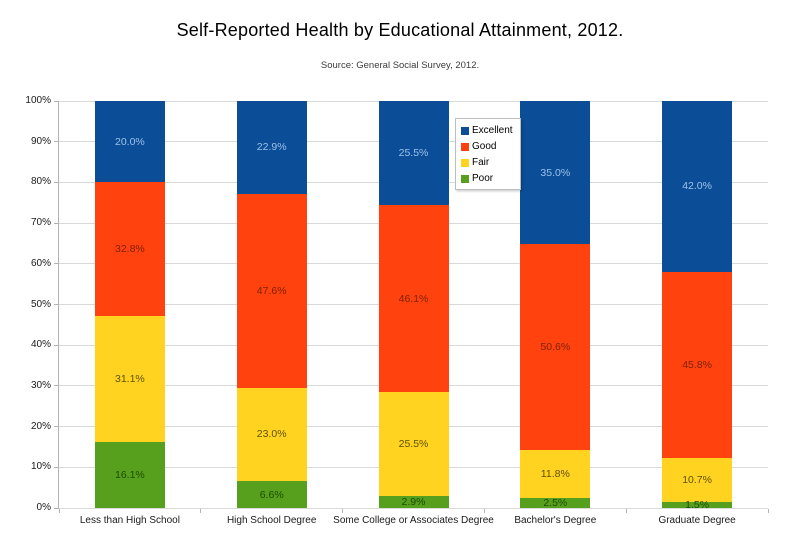  Describe the element at coordinates (40, 223) in the screenshot. I see `y-tick-label: 70%` at that location.